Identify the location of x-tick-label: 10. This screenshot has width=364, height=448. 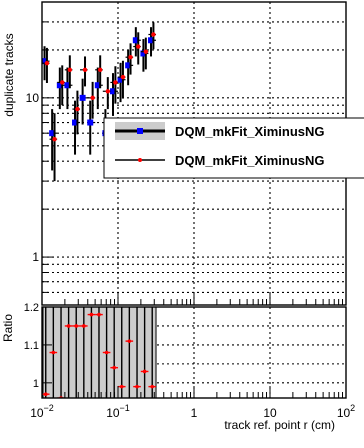
(270, 413).